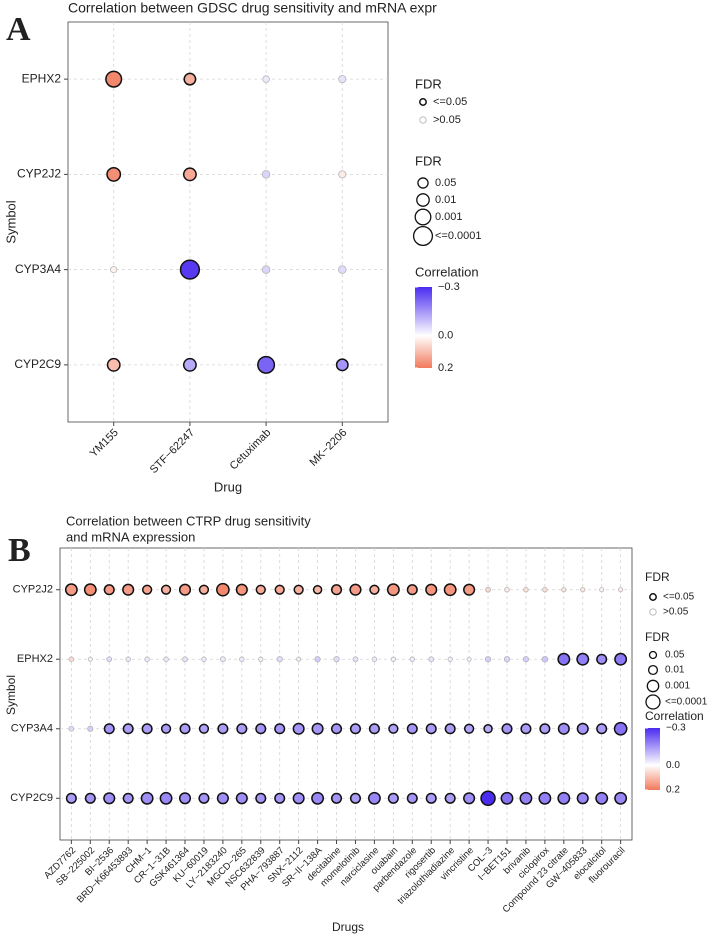 The width and height of the screenshot is (709, 939). Describe the element at coordinates (652, 759) in the screenshot. I see `colorbar` at that location.